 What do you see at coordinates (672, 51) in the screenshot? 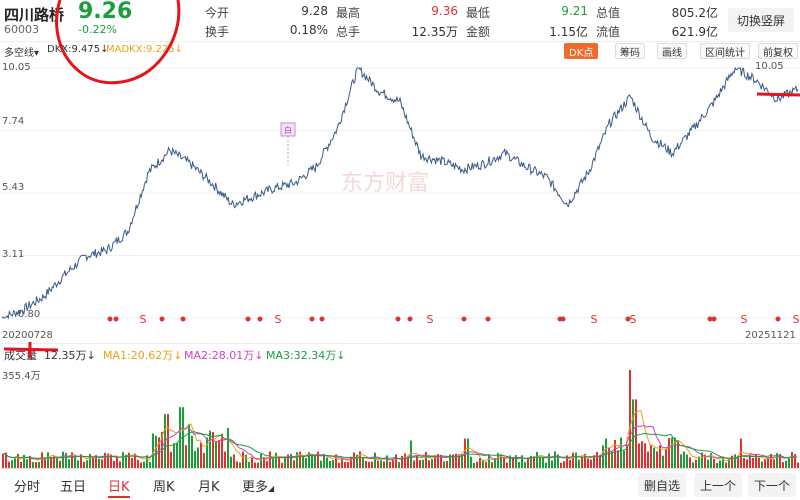
I see `draw-line-button: 画线` at bounding box center [672, 51].